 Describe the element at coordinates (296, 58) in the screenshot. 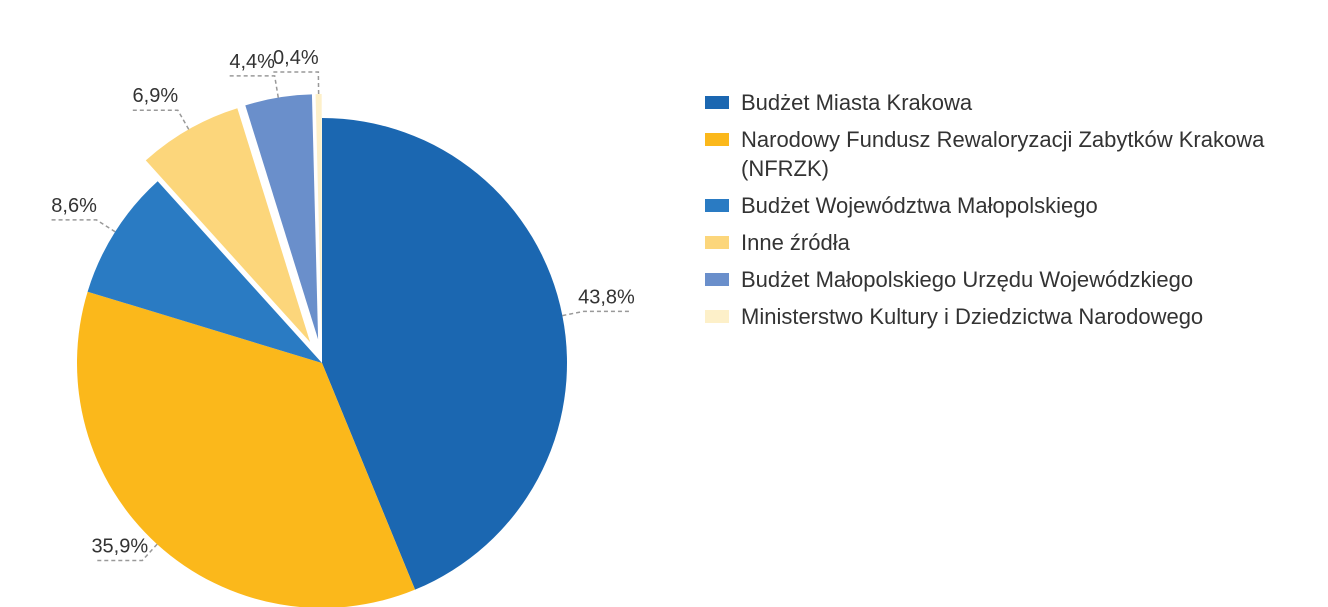

I see `data-label: 0,4%` at that location.